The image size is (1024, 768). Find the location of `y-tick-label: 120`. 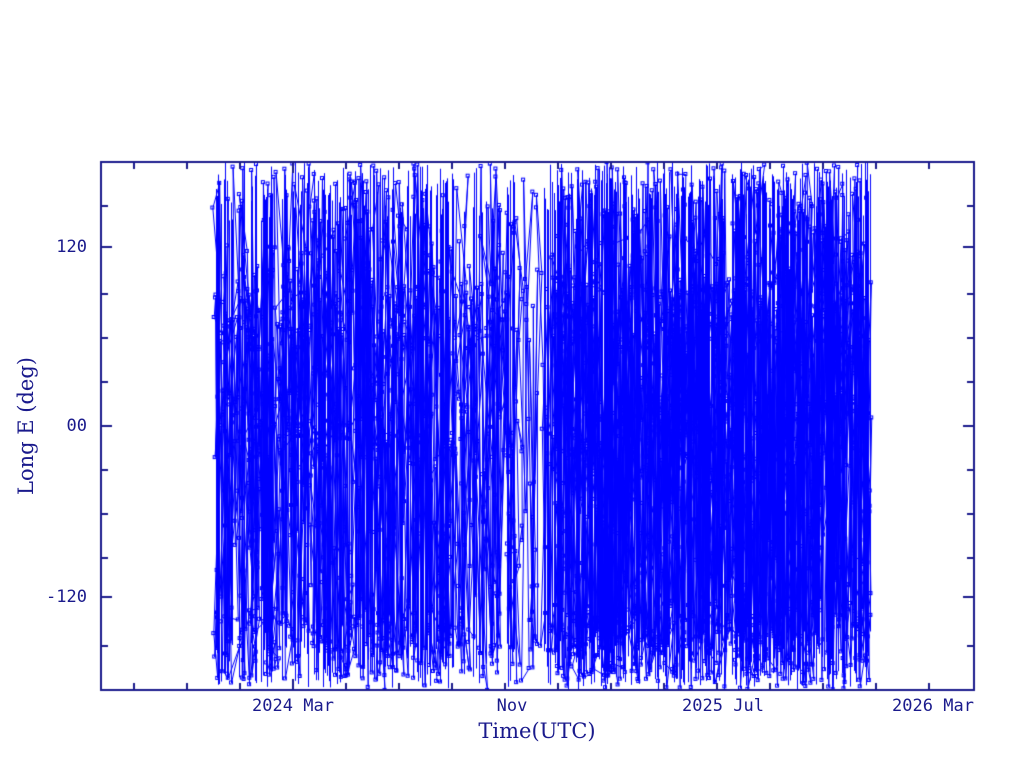

y-tick-label: 120 is located at coordinates (71, 247).